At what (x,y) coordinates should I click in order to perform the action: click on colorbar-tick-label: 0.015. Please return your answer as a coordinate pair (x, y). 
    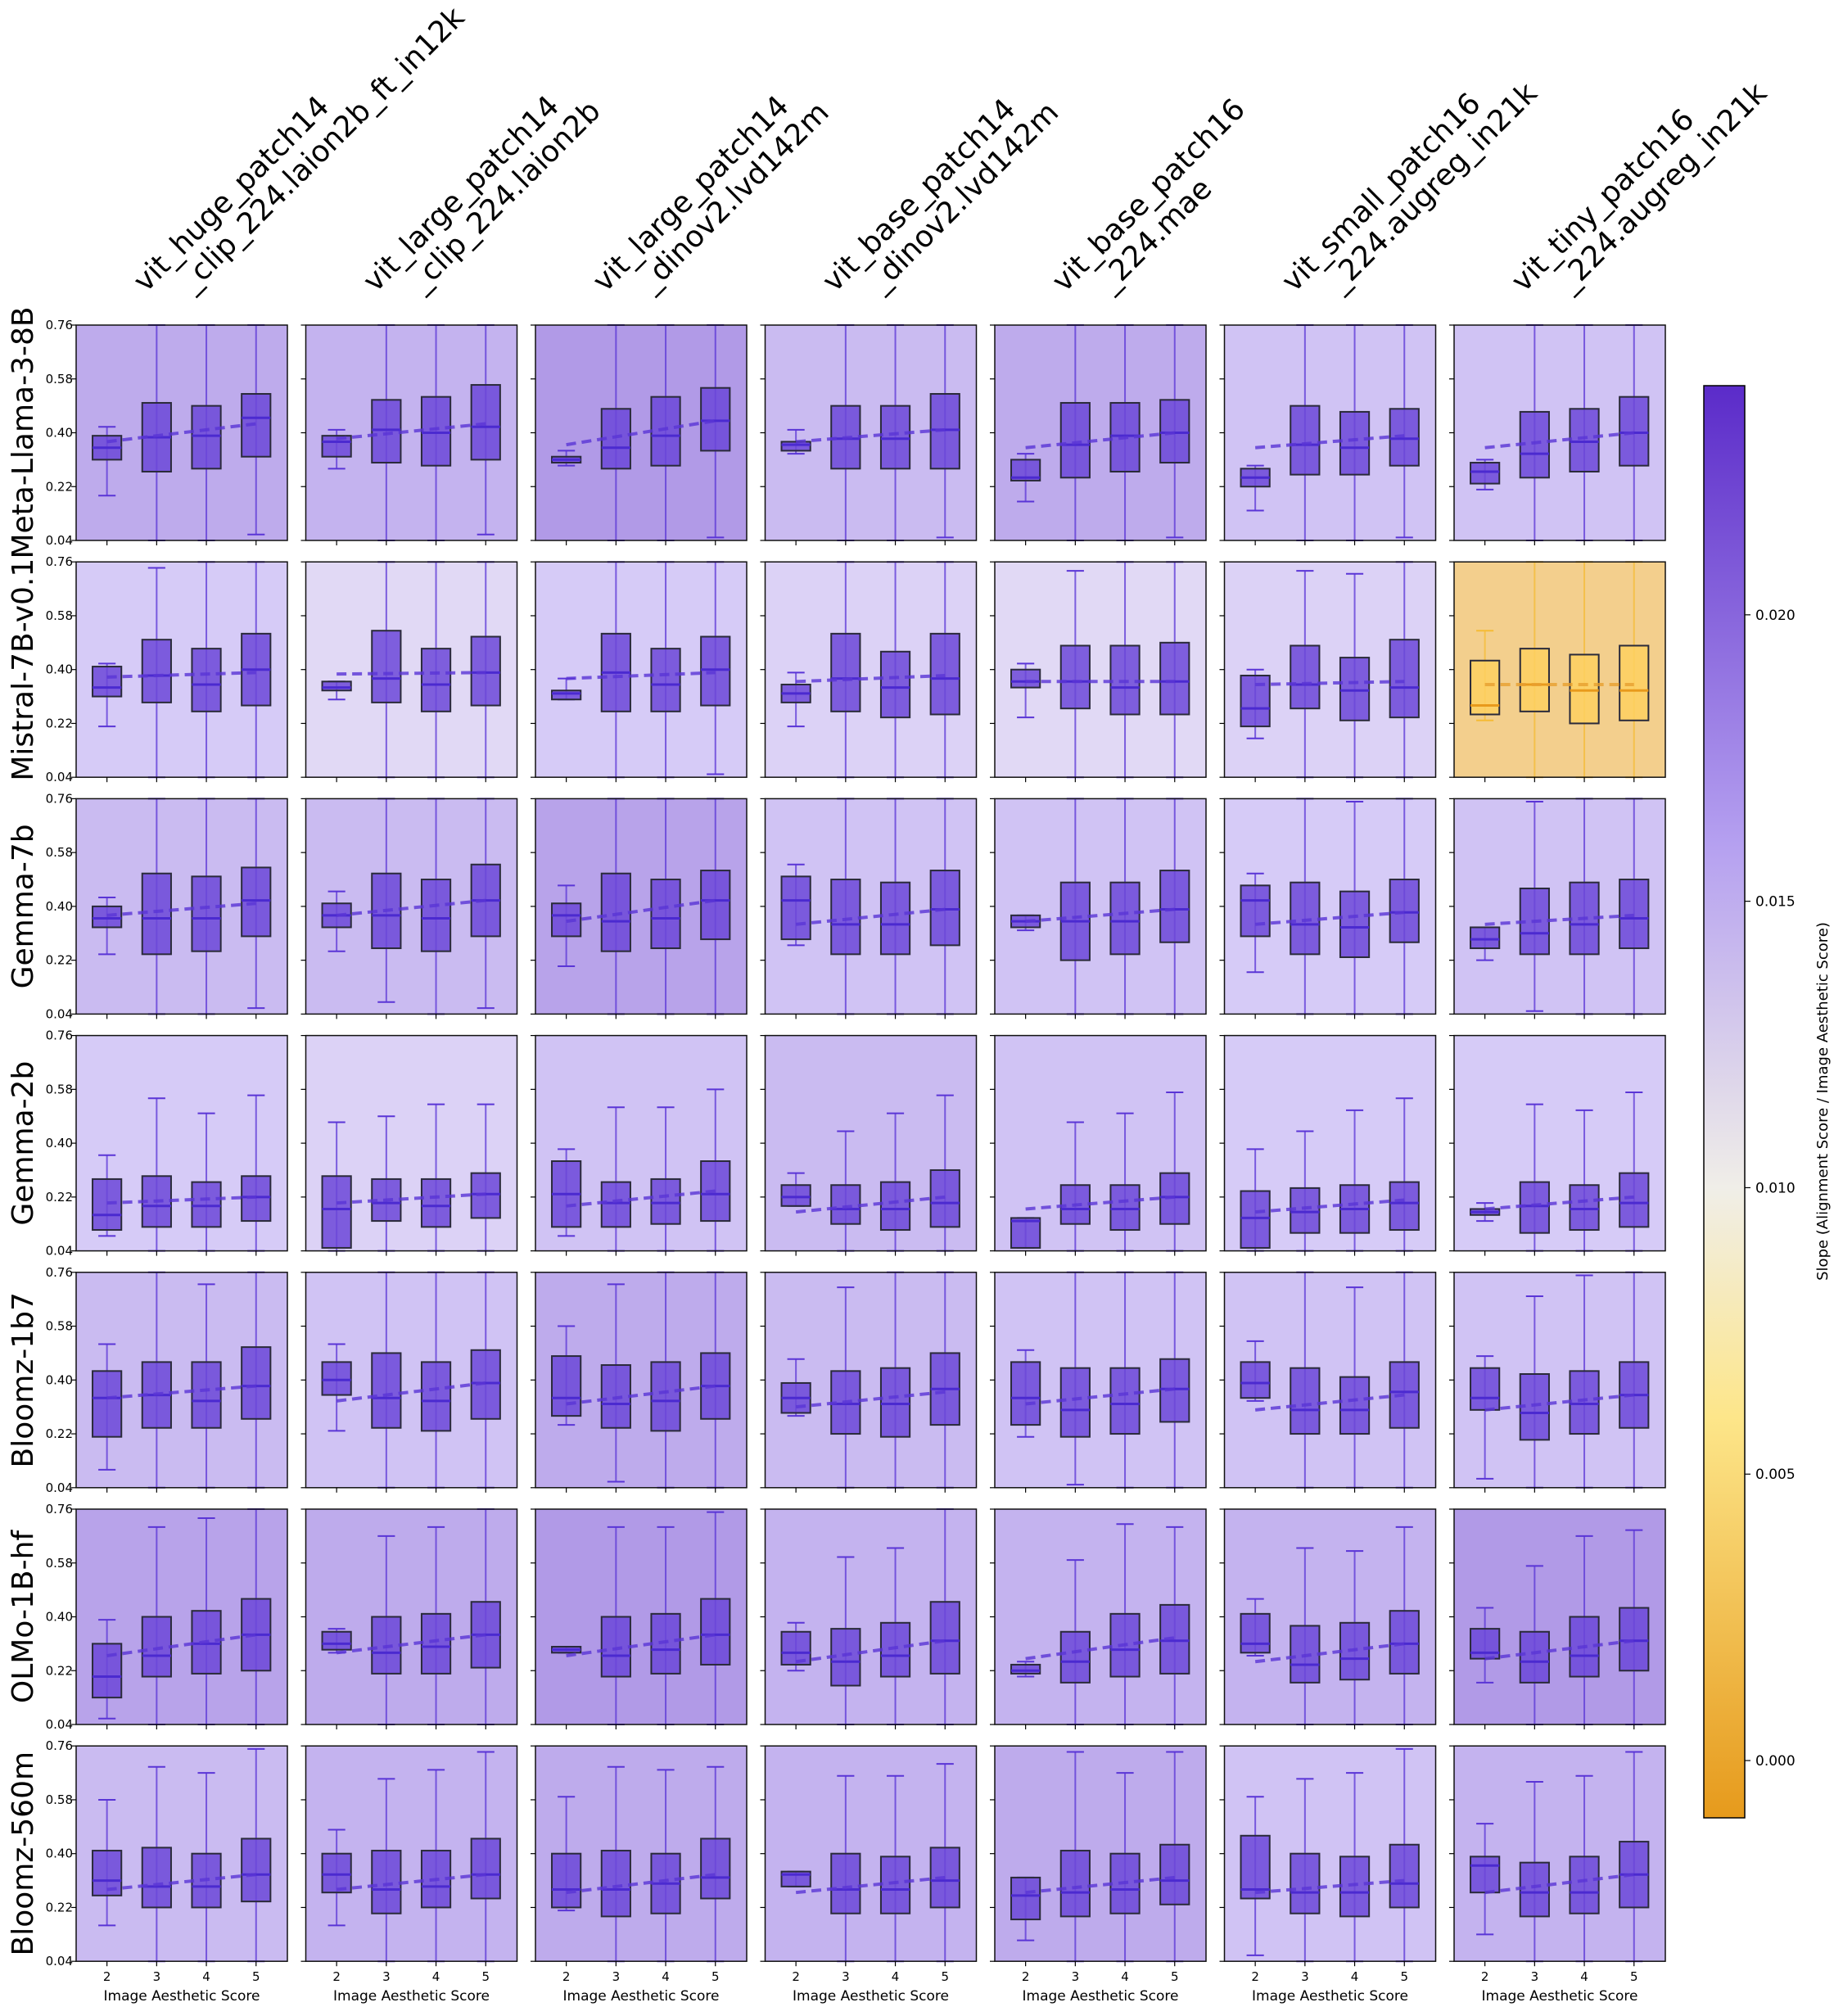
    Looking at the image, I should click on (1775, 903).